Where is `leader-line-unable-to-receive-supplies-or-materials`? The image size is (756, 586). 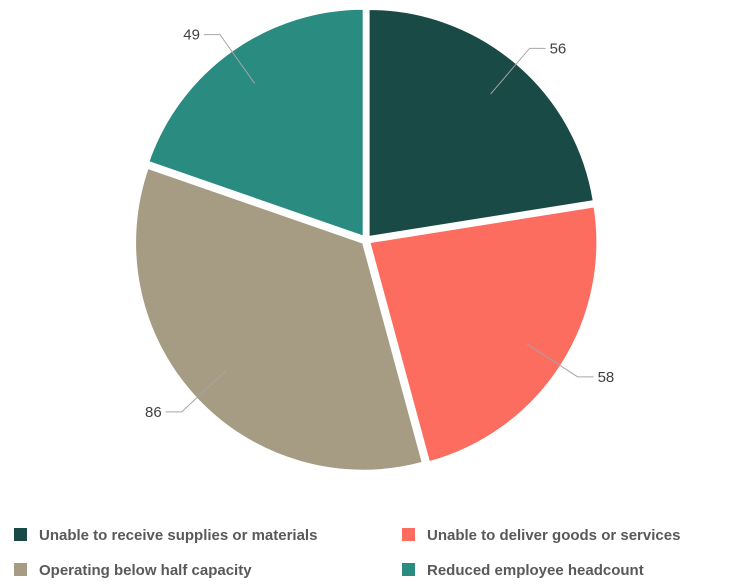
leader-line-unable-to-receive-supplies-or-materials is located at coordinates (518, 71).